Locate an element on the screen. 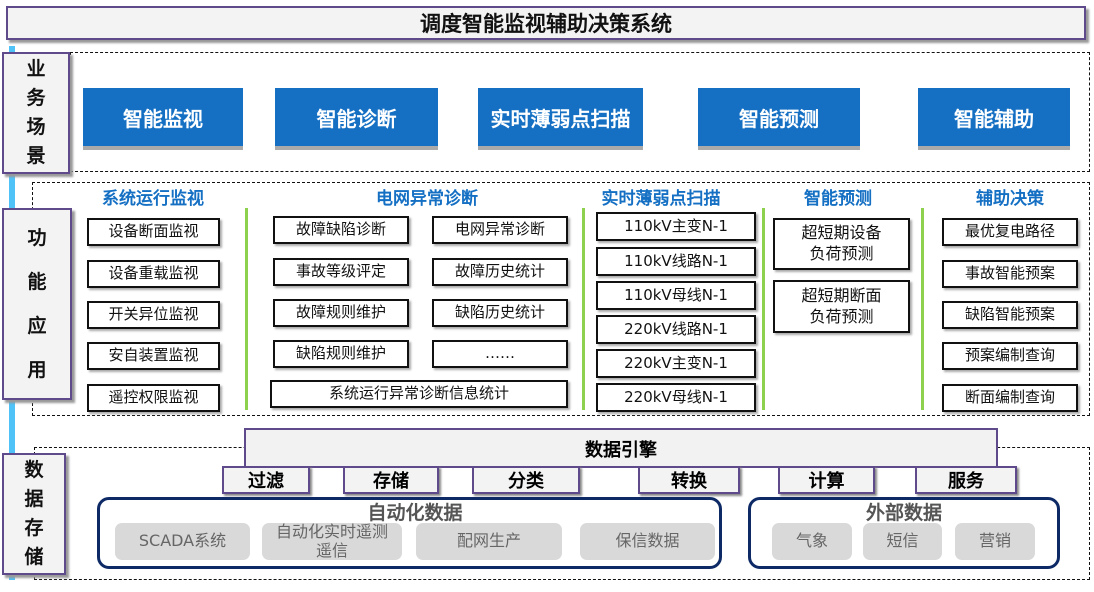 Image resolution: width=1094 pixels, height=592 pixels. function-item: 事故智能预案 is located at coordinates (1010, 274).